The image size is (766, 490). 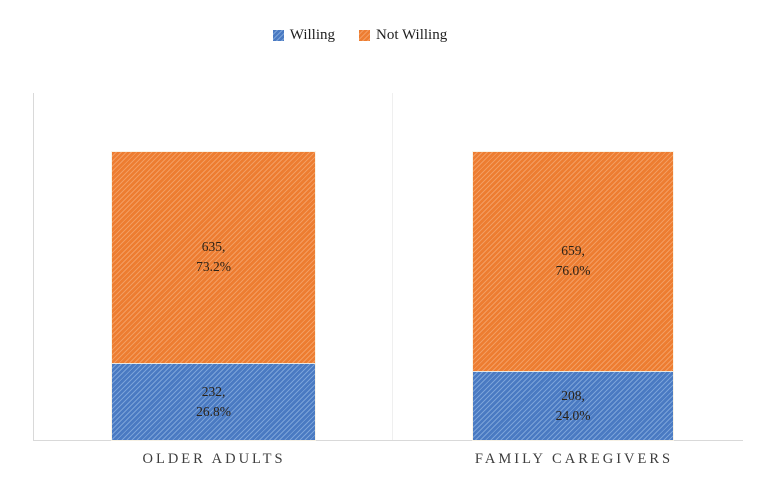 I want to click on segment-label-count: 208,, so click(x=573, y=395).